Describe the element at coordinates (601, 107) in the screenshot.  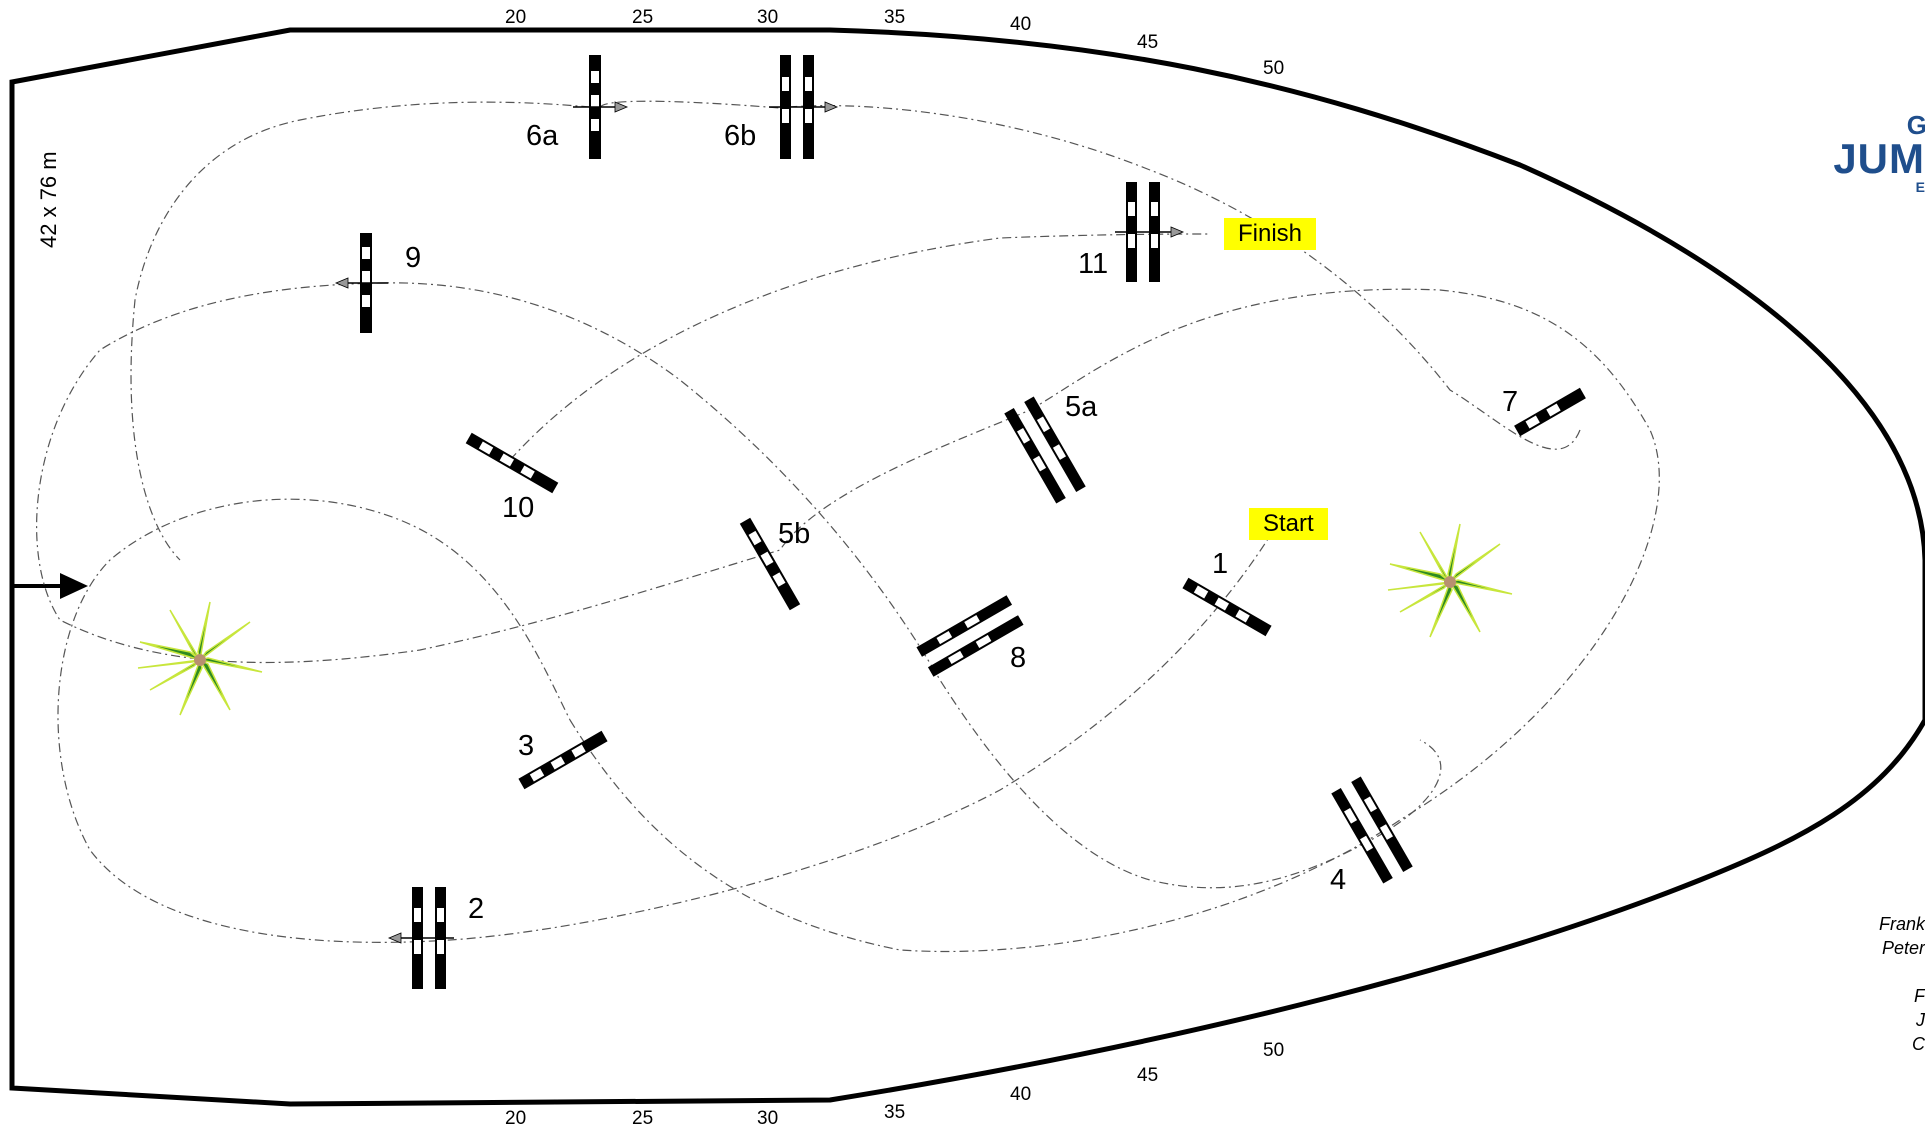
I see `fence-6a` at that location.